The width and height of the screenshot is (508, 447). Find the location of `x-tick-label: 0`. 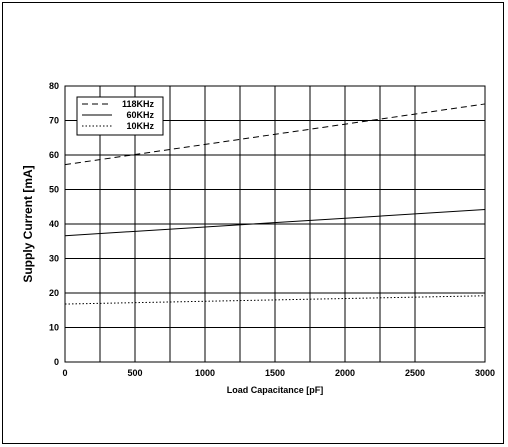

x-tick-label: 0 is located at coordinates (64, 373).